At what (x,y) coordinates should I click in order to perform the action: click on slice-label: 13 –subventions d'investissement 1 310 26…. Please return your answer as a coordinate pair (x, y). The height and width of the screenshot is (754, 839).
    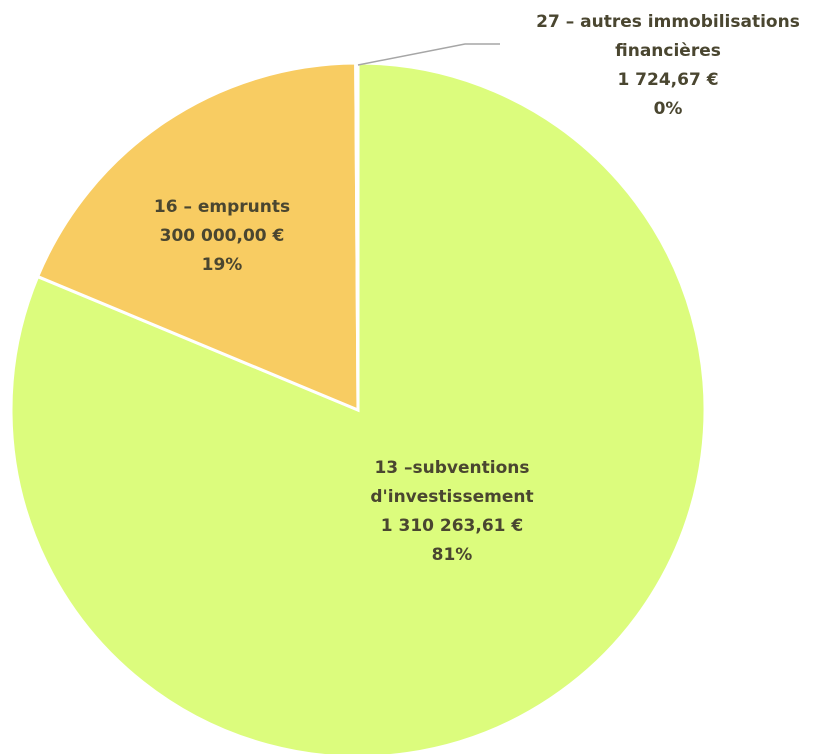
    Looking at the image, I should click on (452, 512).